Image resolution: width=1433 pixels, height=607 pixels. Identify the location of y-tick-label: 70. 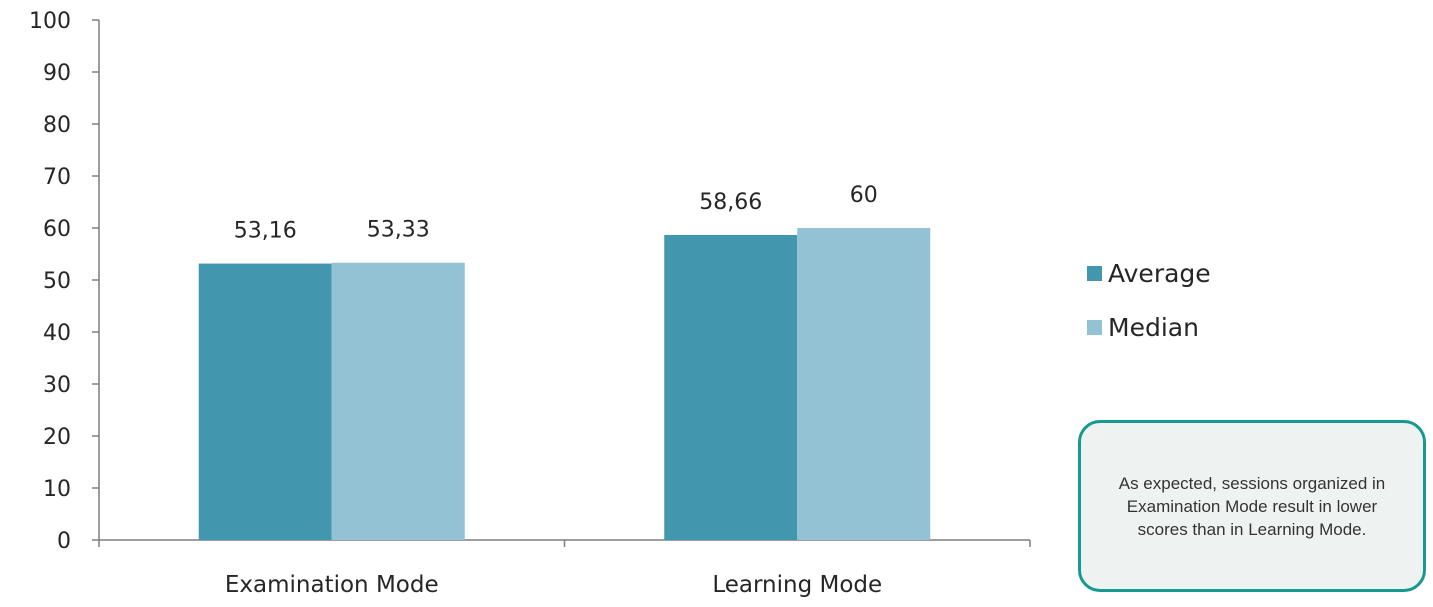
(57, 177).